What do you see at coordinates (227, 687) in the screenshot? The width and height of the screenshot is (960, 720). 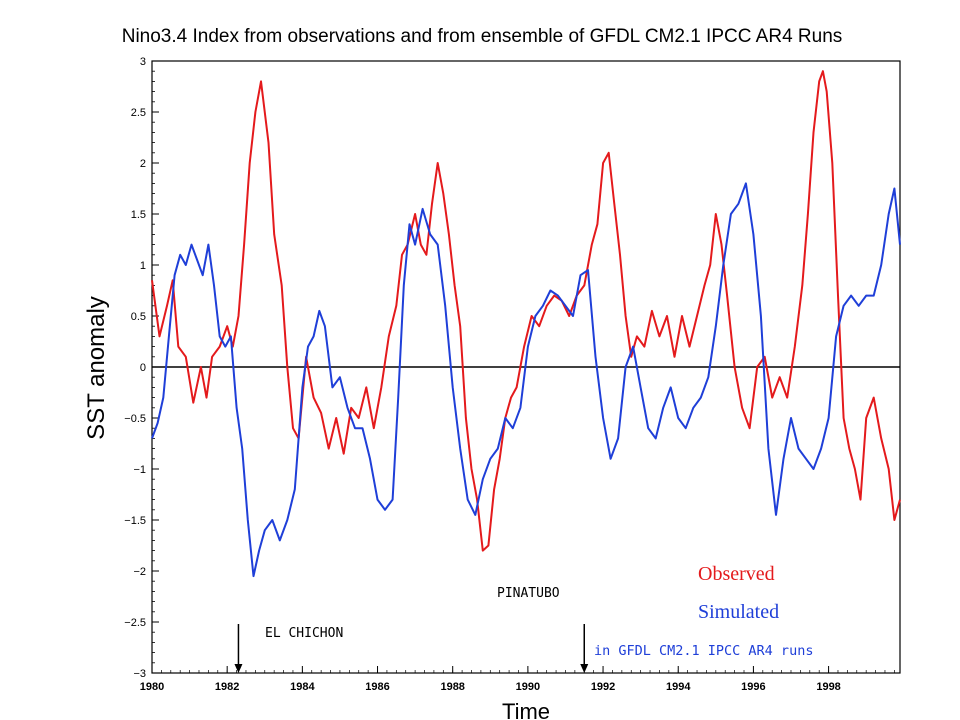 I see `x-tick-label: 1982` at bounding box center [227, 687].